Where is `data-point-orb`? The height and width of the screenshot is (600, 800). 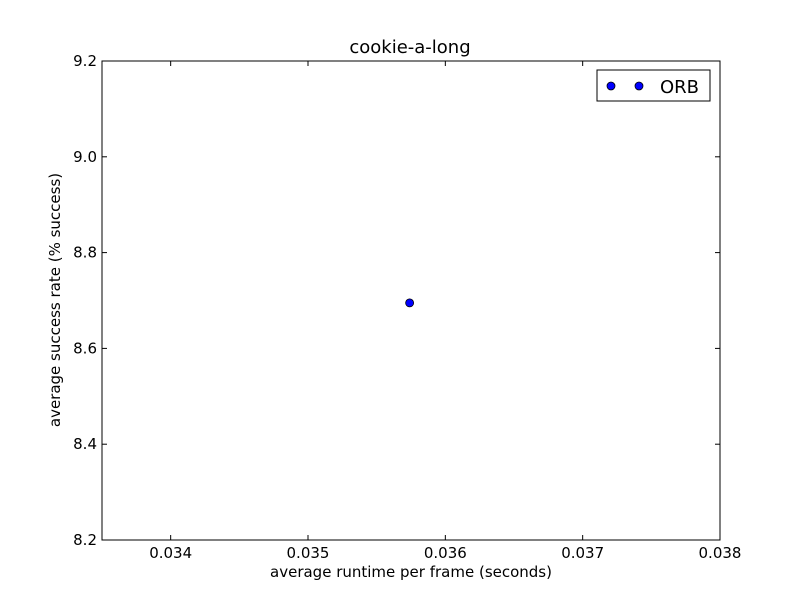
data-point-orb is located at coordinates (410, 303).